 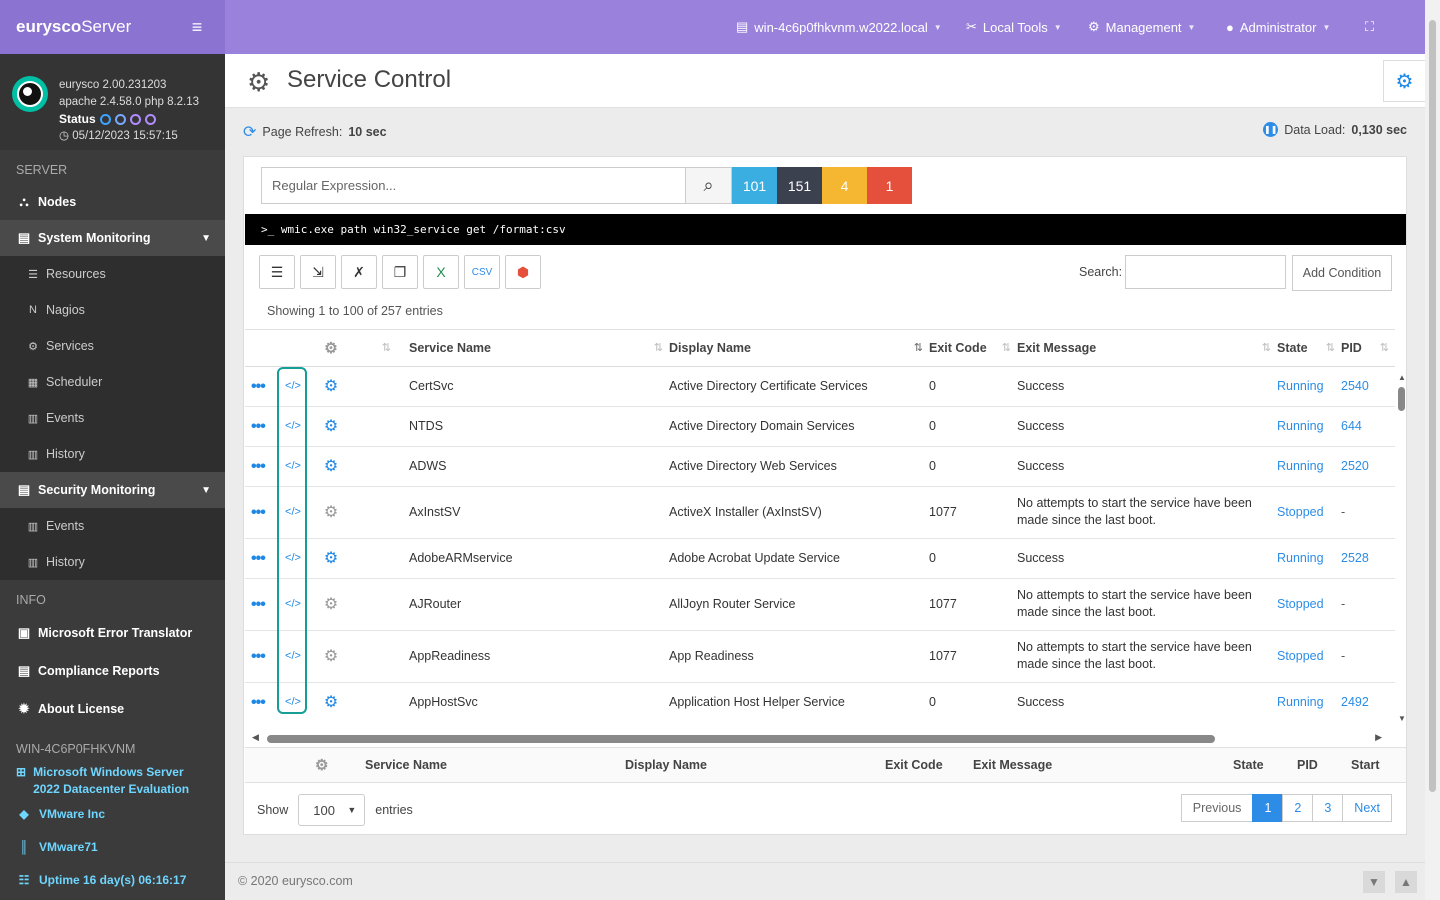 I want to click on regex-search-input, so click(x=473, y=185).